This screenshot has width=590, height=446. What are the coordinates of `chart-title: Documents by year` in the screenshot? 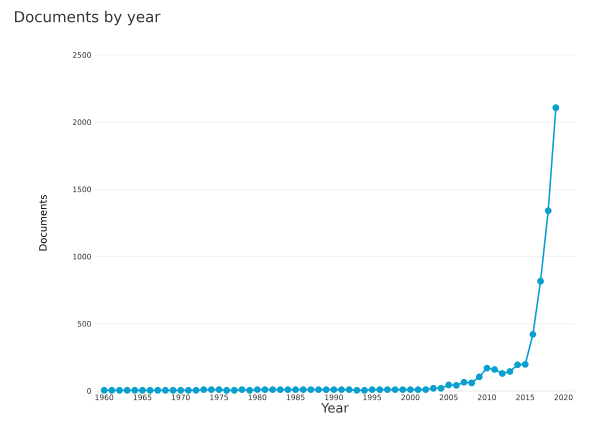 It's located at (87, 18).